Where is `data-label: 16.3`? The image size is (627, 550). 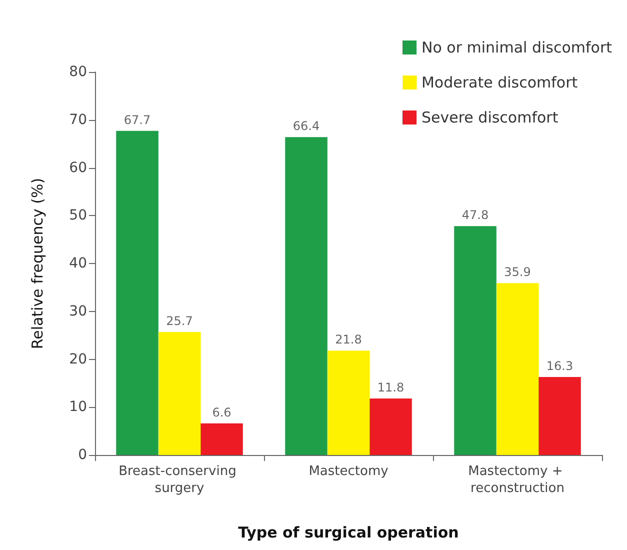
data-label: 16.3 is located at coordinates (560, 365).